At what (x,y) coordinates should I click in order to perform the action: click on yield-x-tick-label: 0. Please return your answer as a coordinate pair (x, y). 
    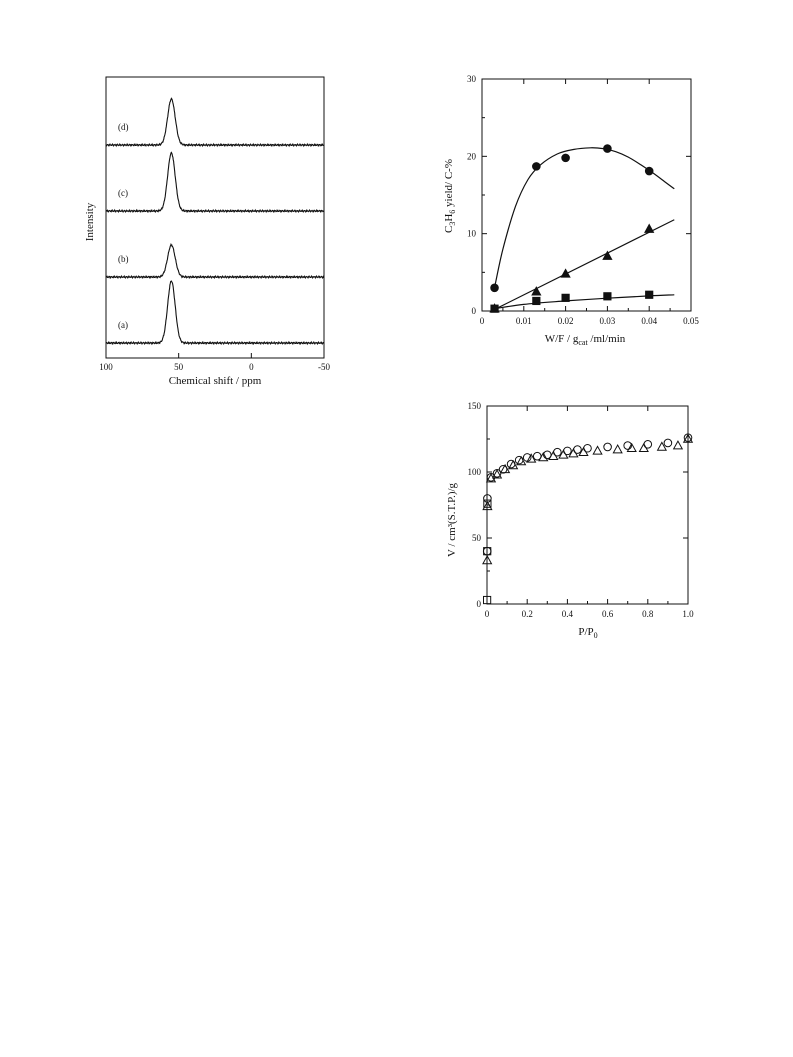
    Looking at the image, I should click on (482, 321).